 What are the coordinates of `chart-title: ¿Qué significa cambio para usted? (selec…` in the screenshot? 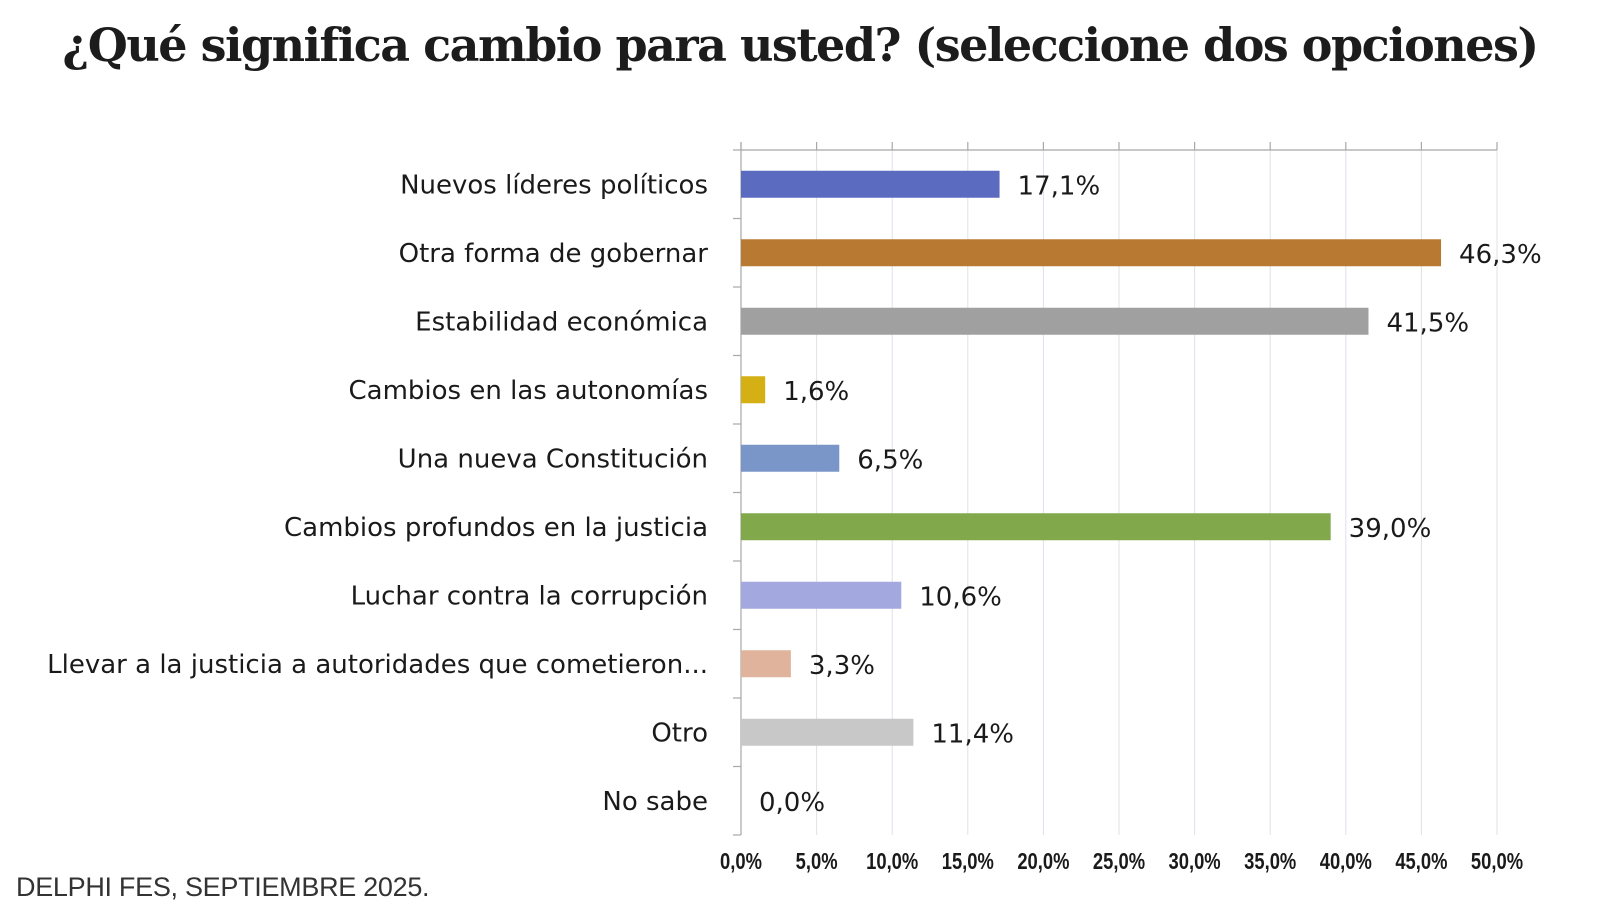 It's located at (800, 45).